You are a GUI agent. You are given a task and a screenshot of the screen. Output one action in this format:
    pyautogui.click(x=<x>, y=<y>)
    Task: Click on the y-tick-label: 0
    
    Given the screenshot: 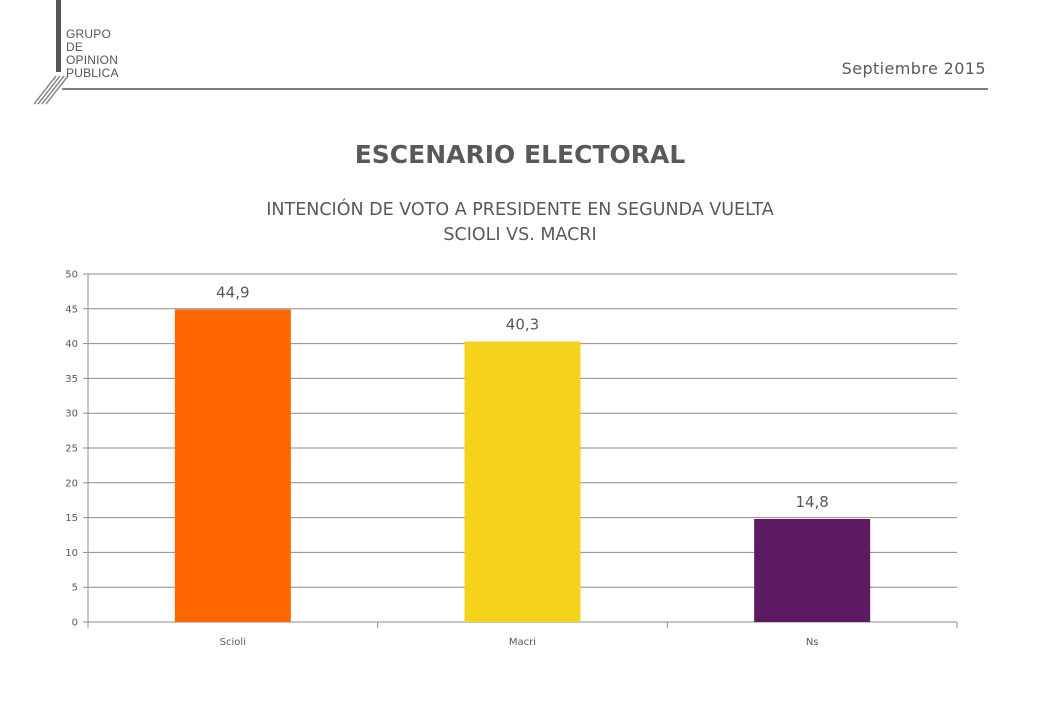 What is the action you would take?
    pyautogui.click(x=75, y=623)
    